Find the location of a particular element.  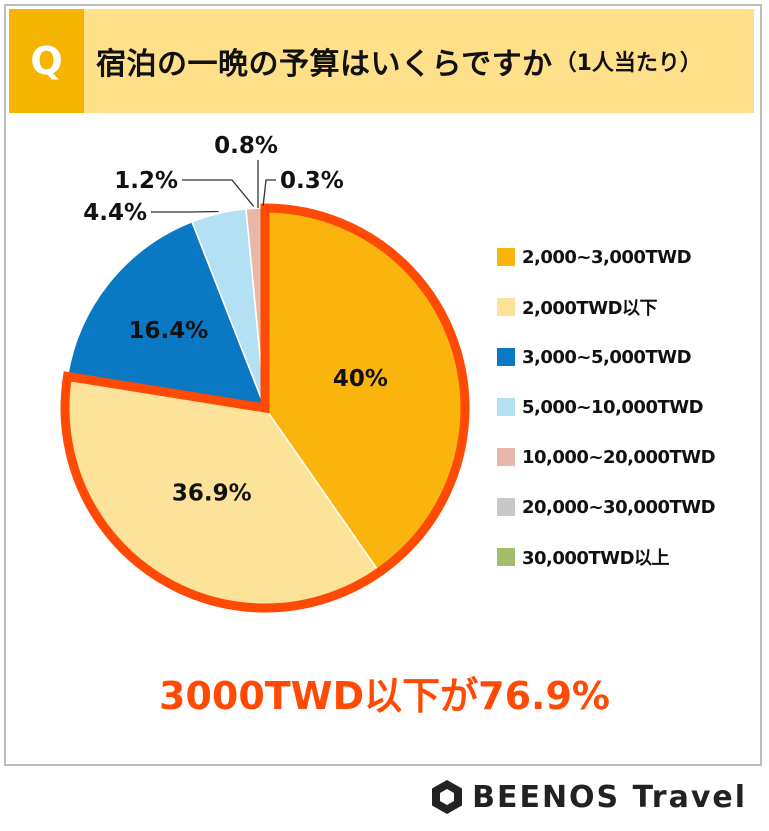

legend-label: 2,000~3,000TWD is located at coordinates (607, 257).